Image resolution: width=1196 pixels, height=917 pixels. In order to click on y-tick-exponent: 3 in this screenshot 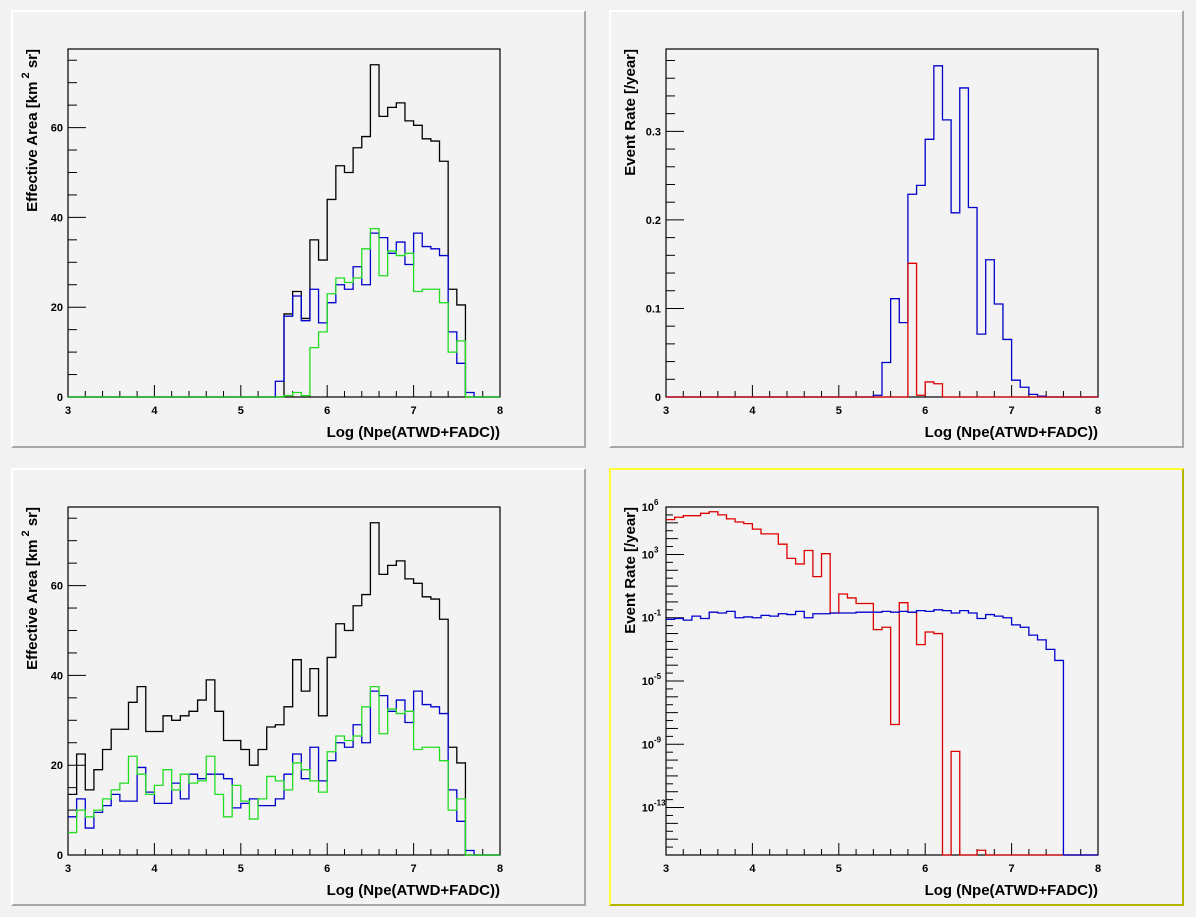, I will do `click(656, 549)`.